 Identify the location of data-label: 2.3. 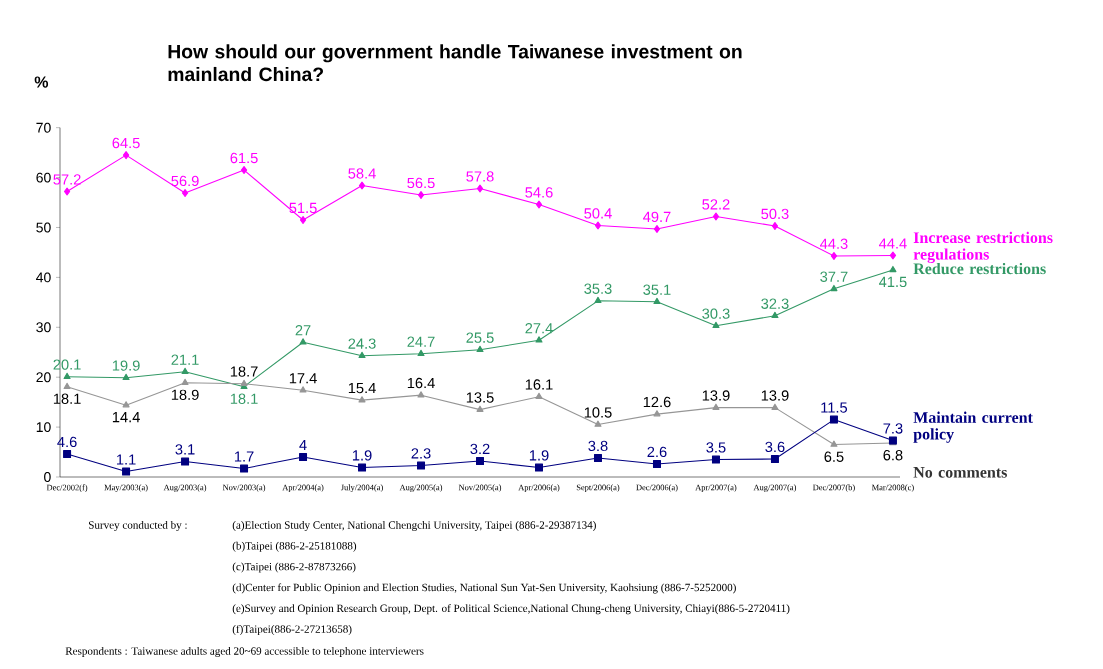
(421, 453).